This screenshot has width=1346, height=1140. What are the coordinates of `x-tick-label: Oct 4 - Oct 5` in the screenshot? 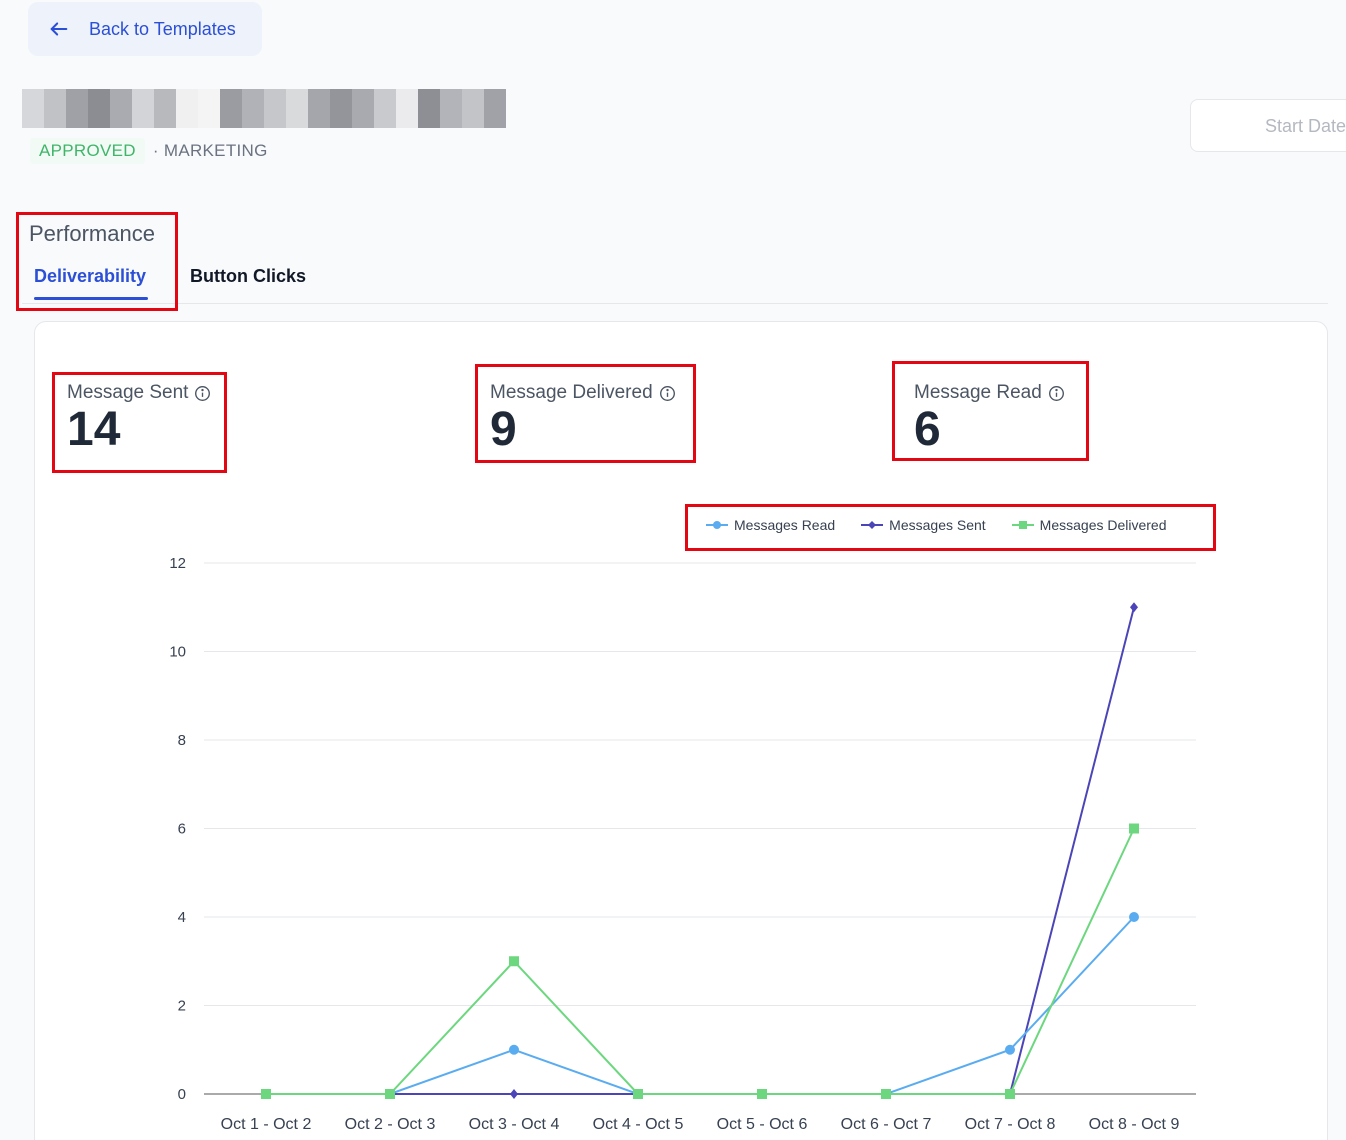 It's located at (638, 1124).